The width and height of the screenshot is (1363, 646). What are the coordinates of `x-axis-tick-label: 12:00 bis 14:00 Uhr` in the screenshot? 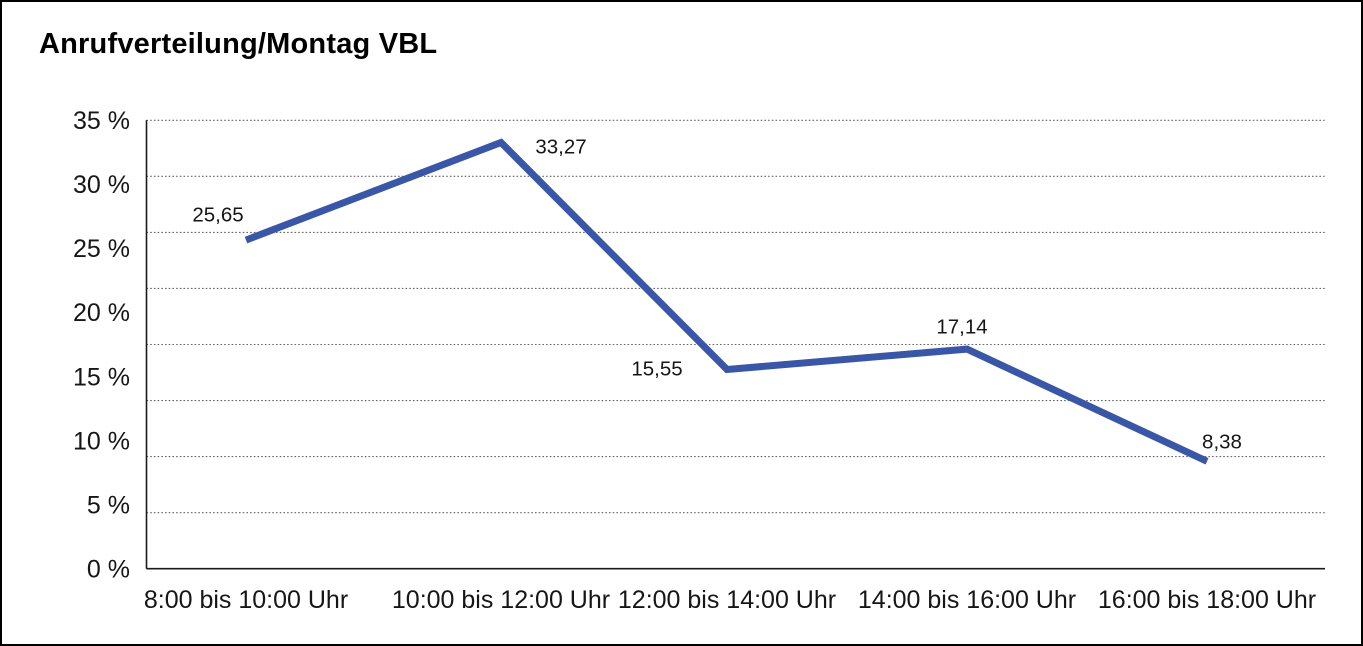 It's located at (727, 600).